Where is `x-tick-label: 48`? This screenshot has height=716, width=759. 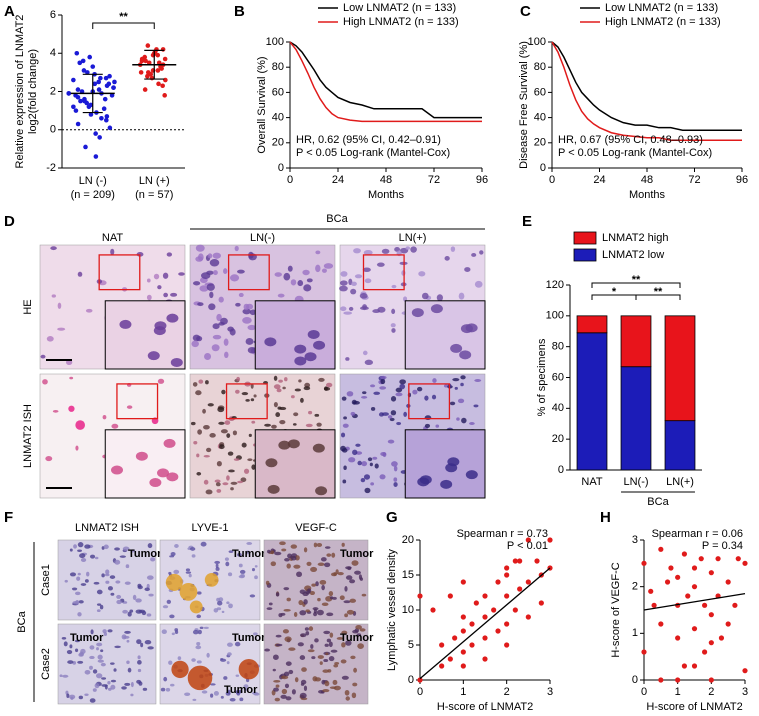 x-tick-label: 48 is located at coordinates (386, 180).